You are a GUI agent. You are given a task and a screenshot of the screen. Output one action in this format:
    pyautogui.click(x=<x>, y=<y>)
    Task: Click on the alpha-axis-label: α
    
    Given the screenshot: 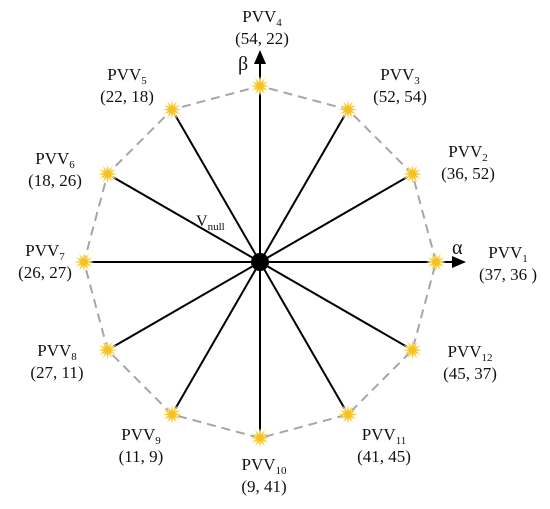 What is the action you would take?
    pyautogui.click(x=457, y=248)
    